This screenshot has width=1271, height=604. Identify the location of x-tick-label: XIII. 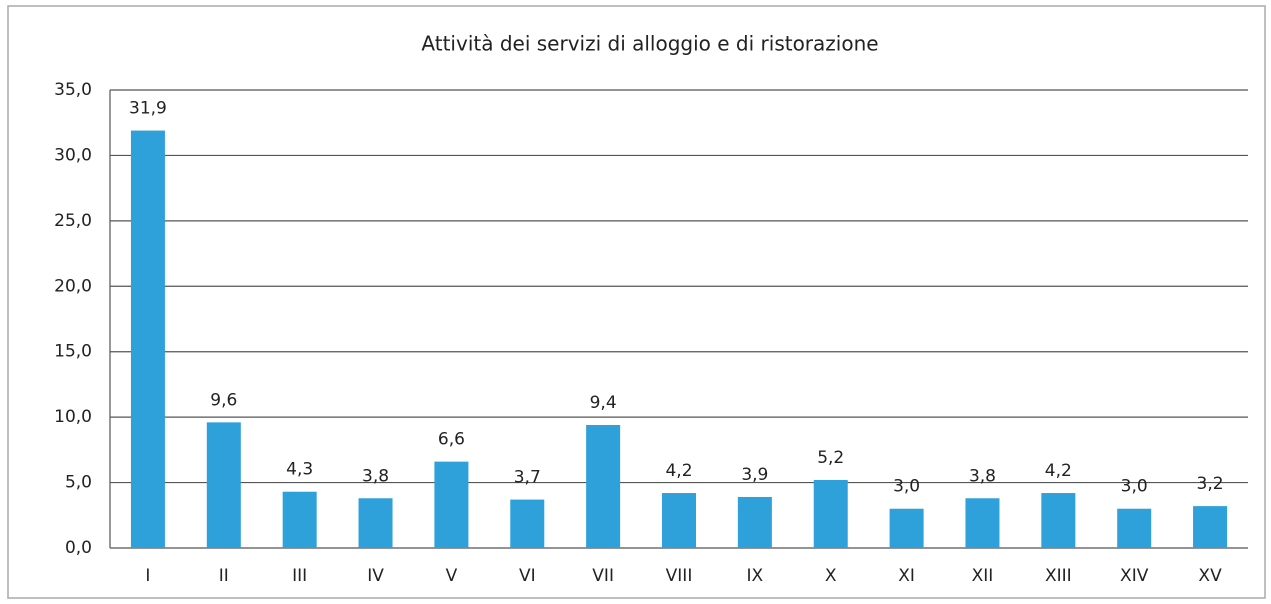
(1058, 576).